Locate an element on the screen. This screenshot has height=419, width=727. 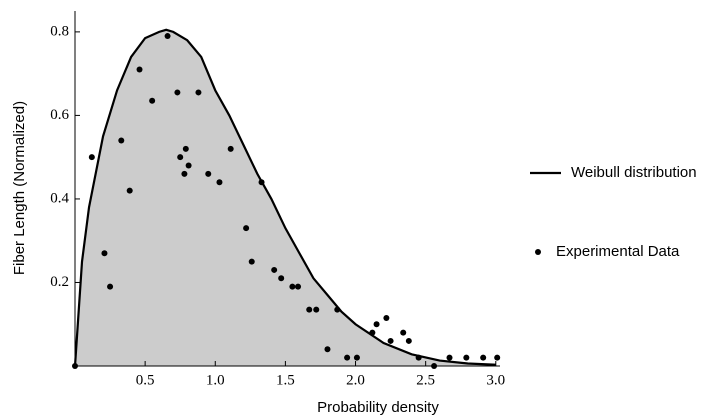
y-tick-label: 0.8 is located at coordinates (59, 31).